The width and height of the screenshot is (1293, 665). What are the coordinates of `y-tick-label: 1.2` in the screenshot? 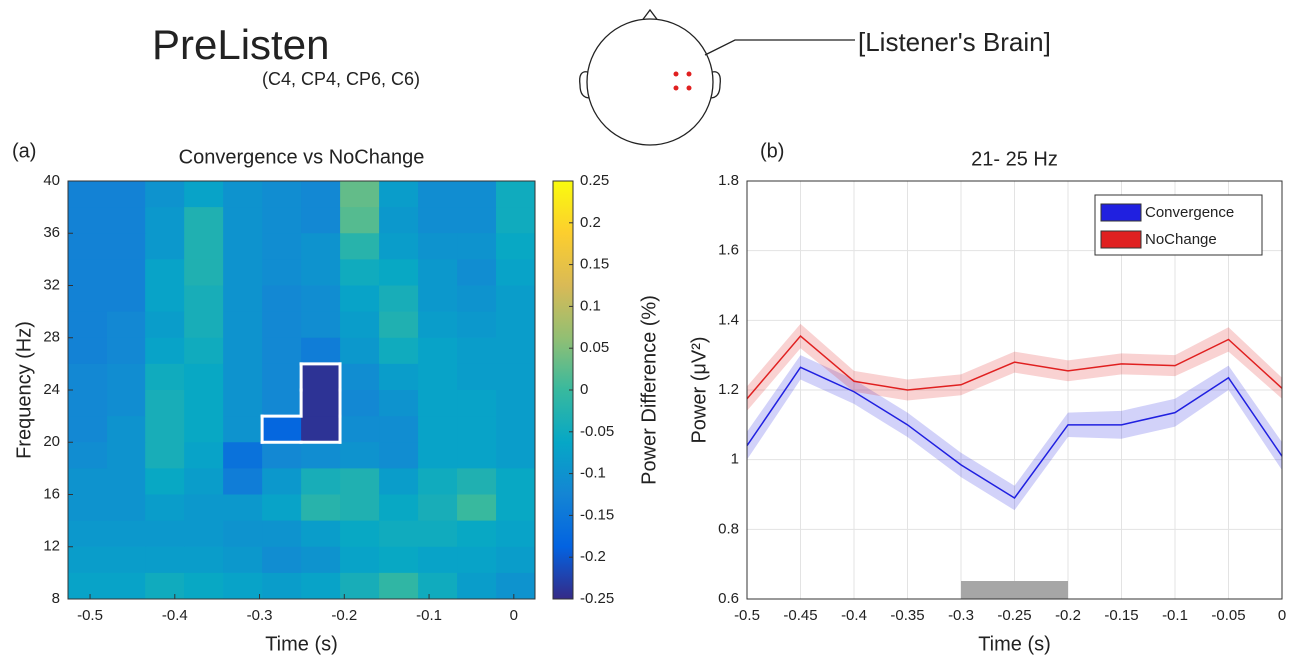 It's located at (728, 389).